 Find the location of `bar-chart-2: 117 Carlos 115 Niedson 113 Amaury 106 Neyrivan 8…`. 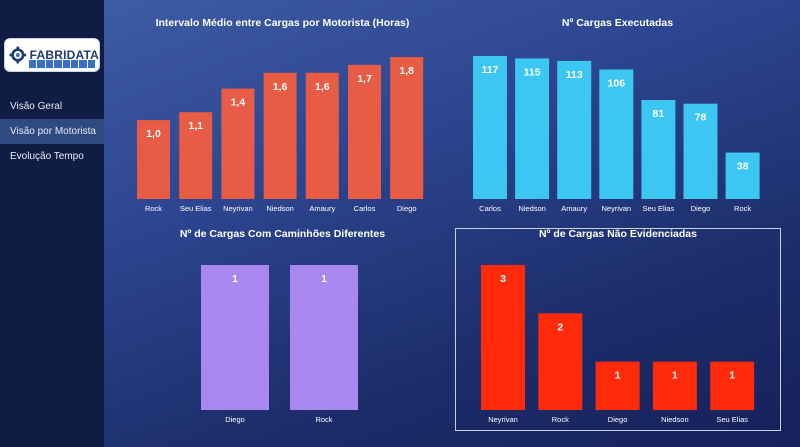

bar-chart-2: 117 Carlos 115 Niedson 113 Amaury 106 Neyrivan 8… is located at coordinates (616, 134).